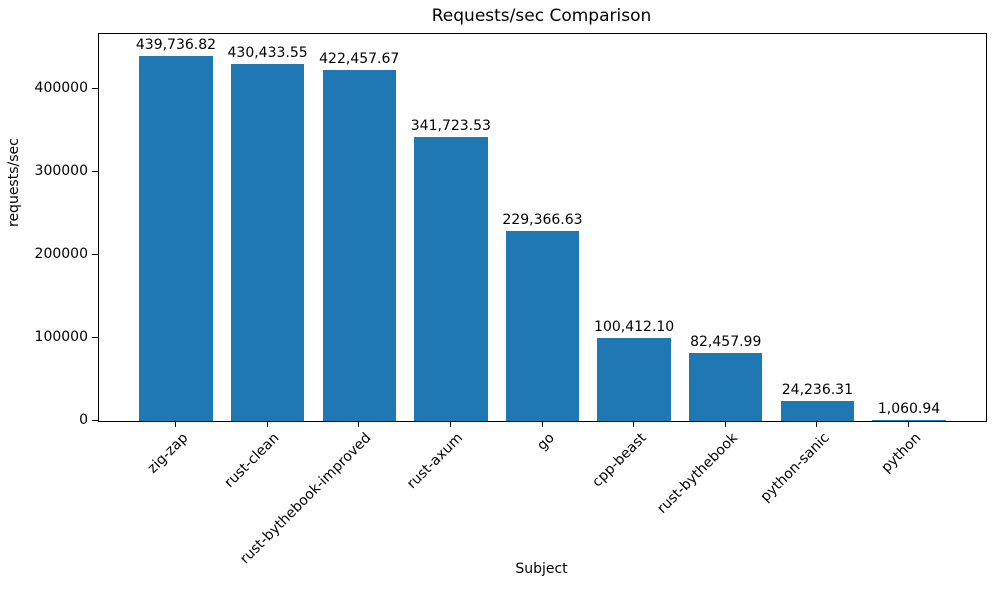 This screenshot has height=600, width=1000. Describe the element at coordinates (168, 453) in the screenshot. I see `x-tick-label-zig-zap: zig-zap` at that location.